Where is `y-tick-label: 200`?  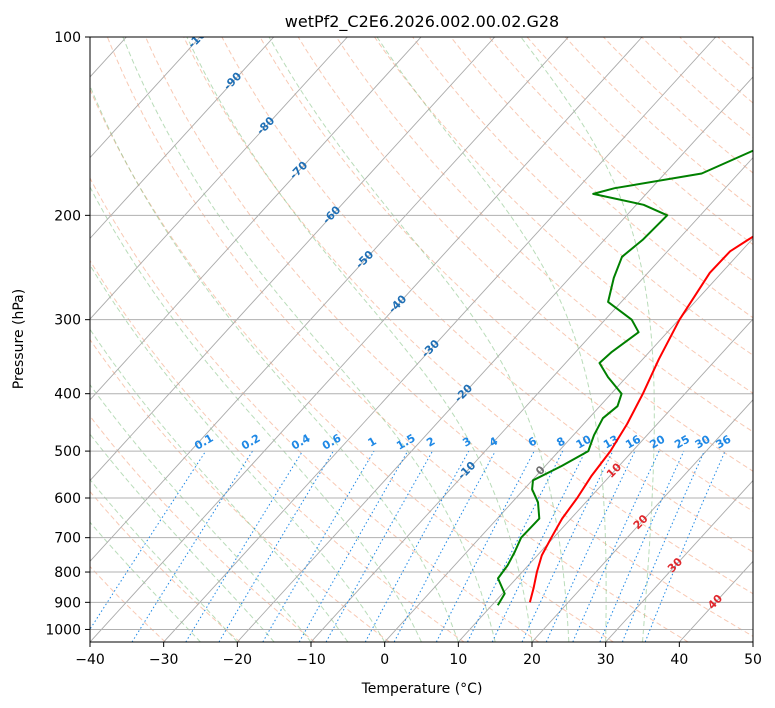
y-tick-label: 200 is located at coordinates (67, 216).